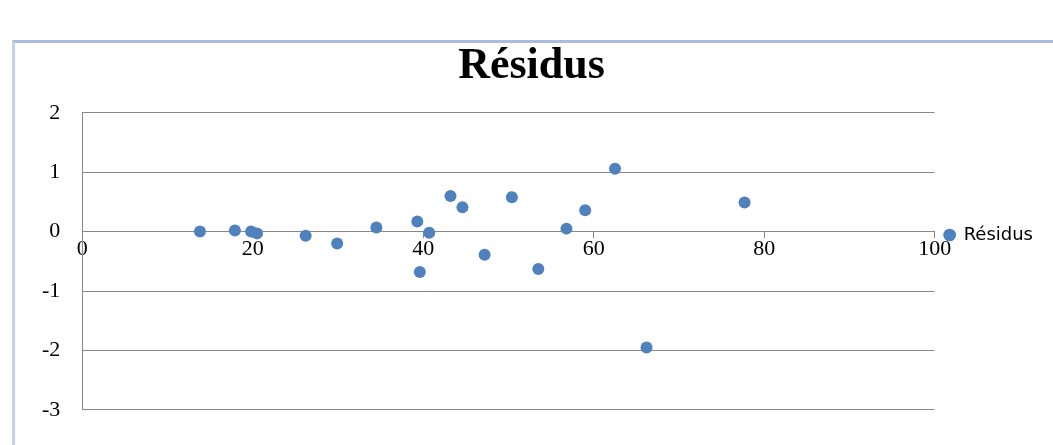 This screenshot has height=445, width=1053. I want to click on y-tick-label: -1, so click(51, 289).